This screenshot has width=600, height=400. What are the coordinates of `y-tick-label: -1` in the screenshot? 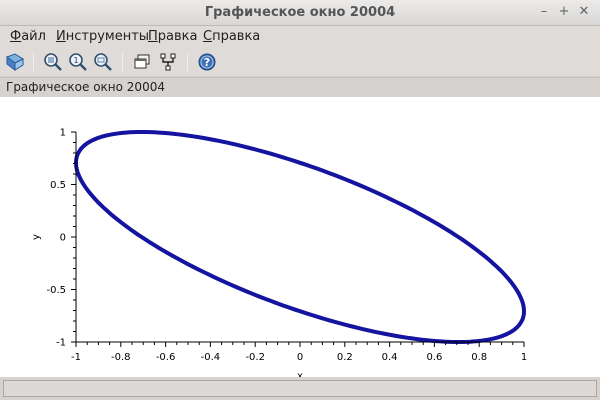 It's located at (61, 343).